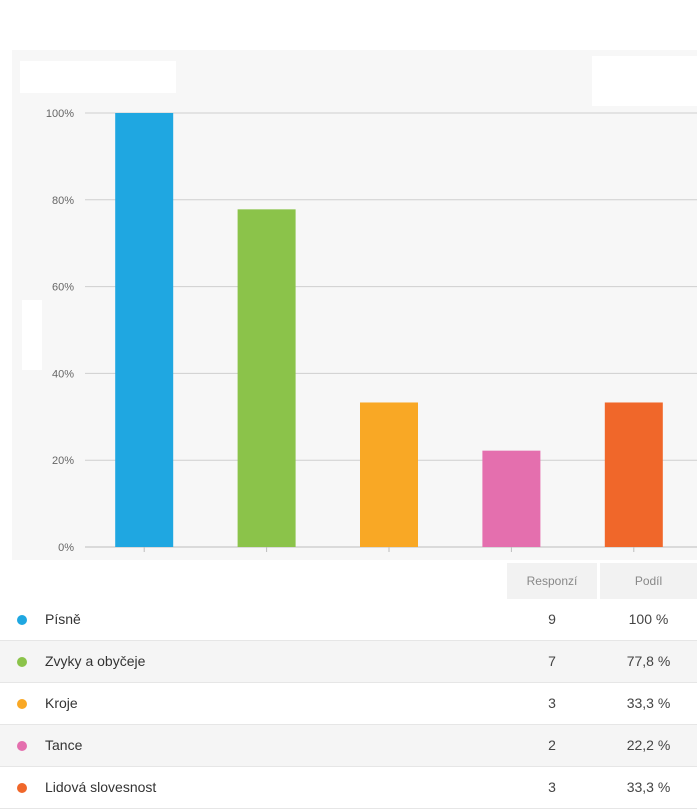  Describe the element at coordinates (64, 745) in the screenshot. I see `answer-label: Tance` at that location.